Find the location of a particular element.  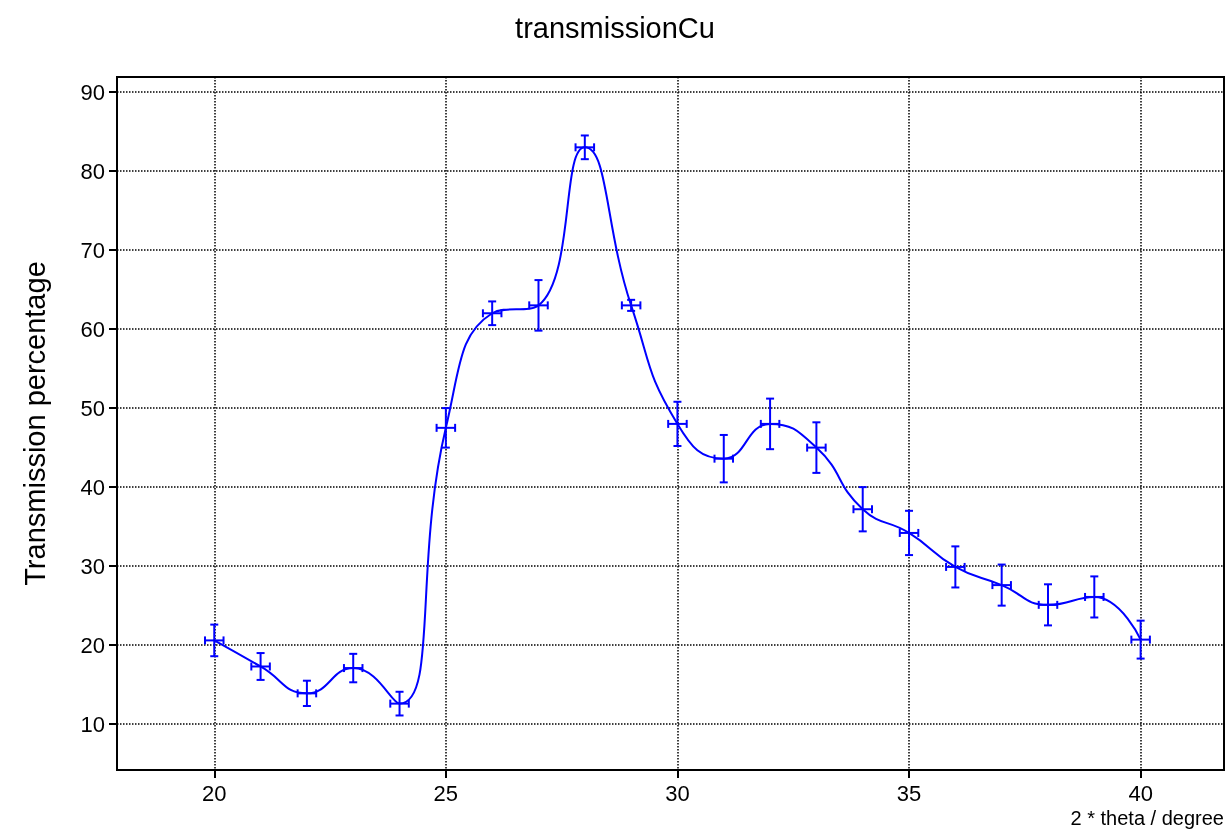

y-axis-title: Transmission percentage is located at coordinates (34, 423).